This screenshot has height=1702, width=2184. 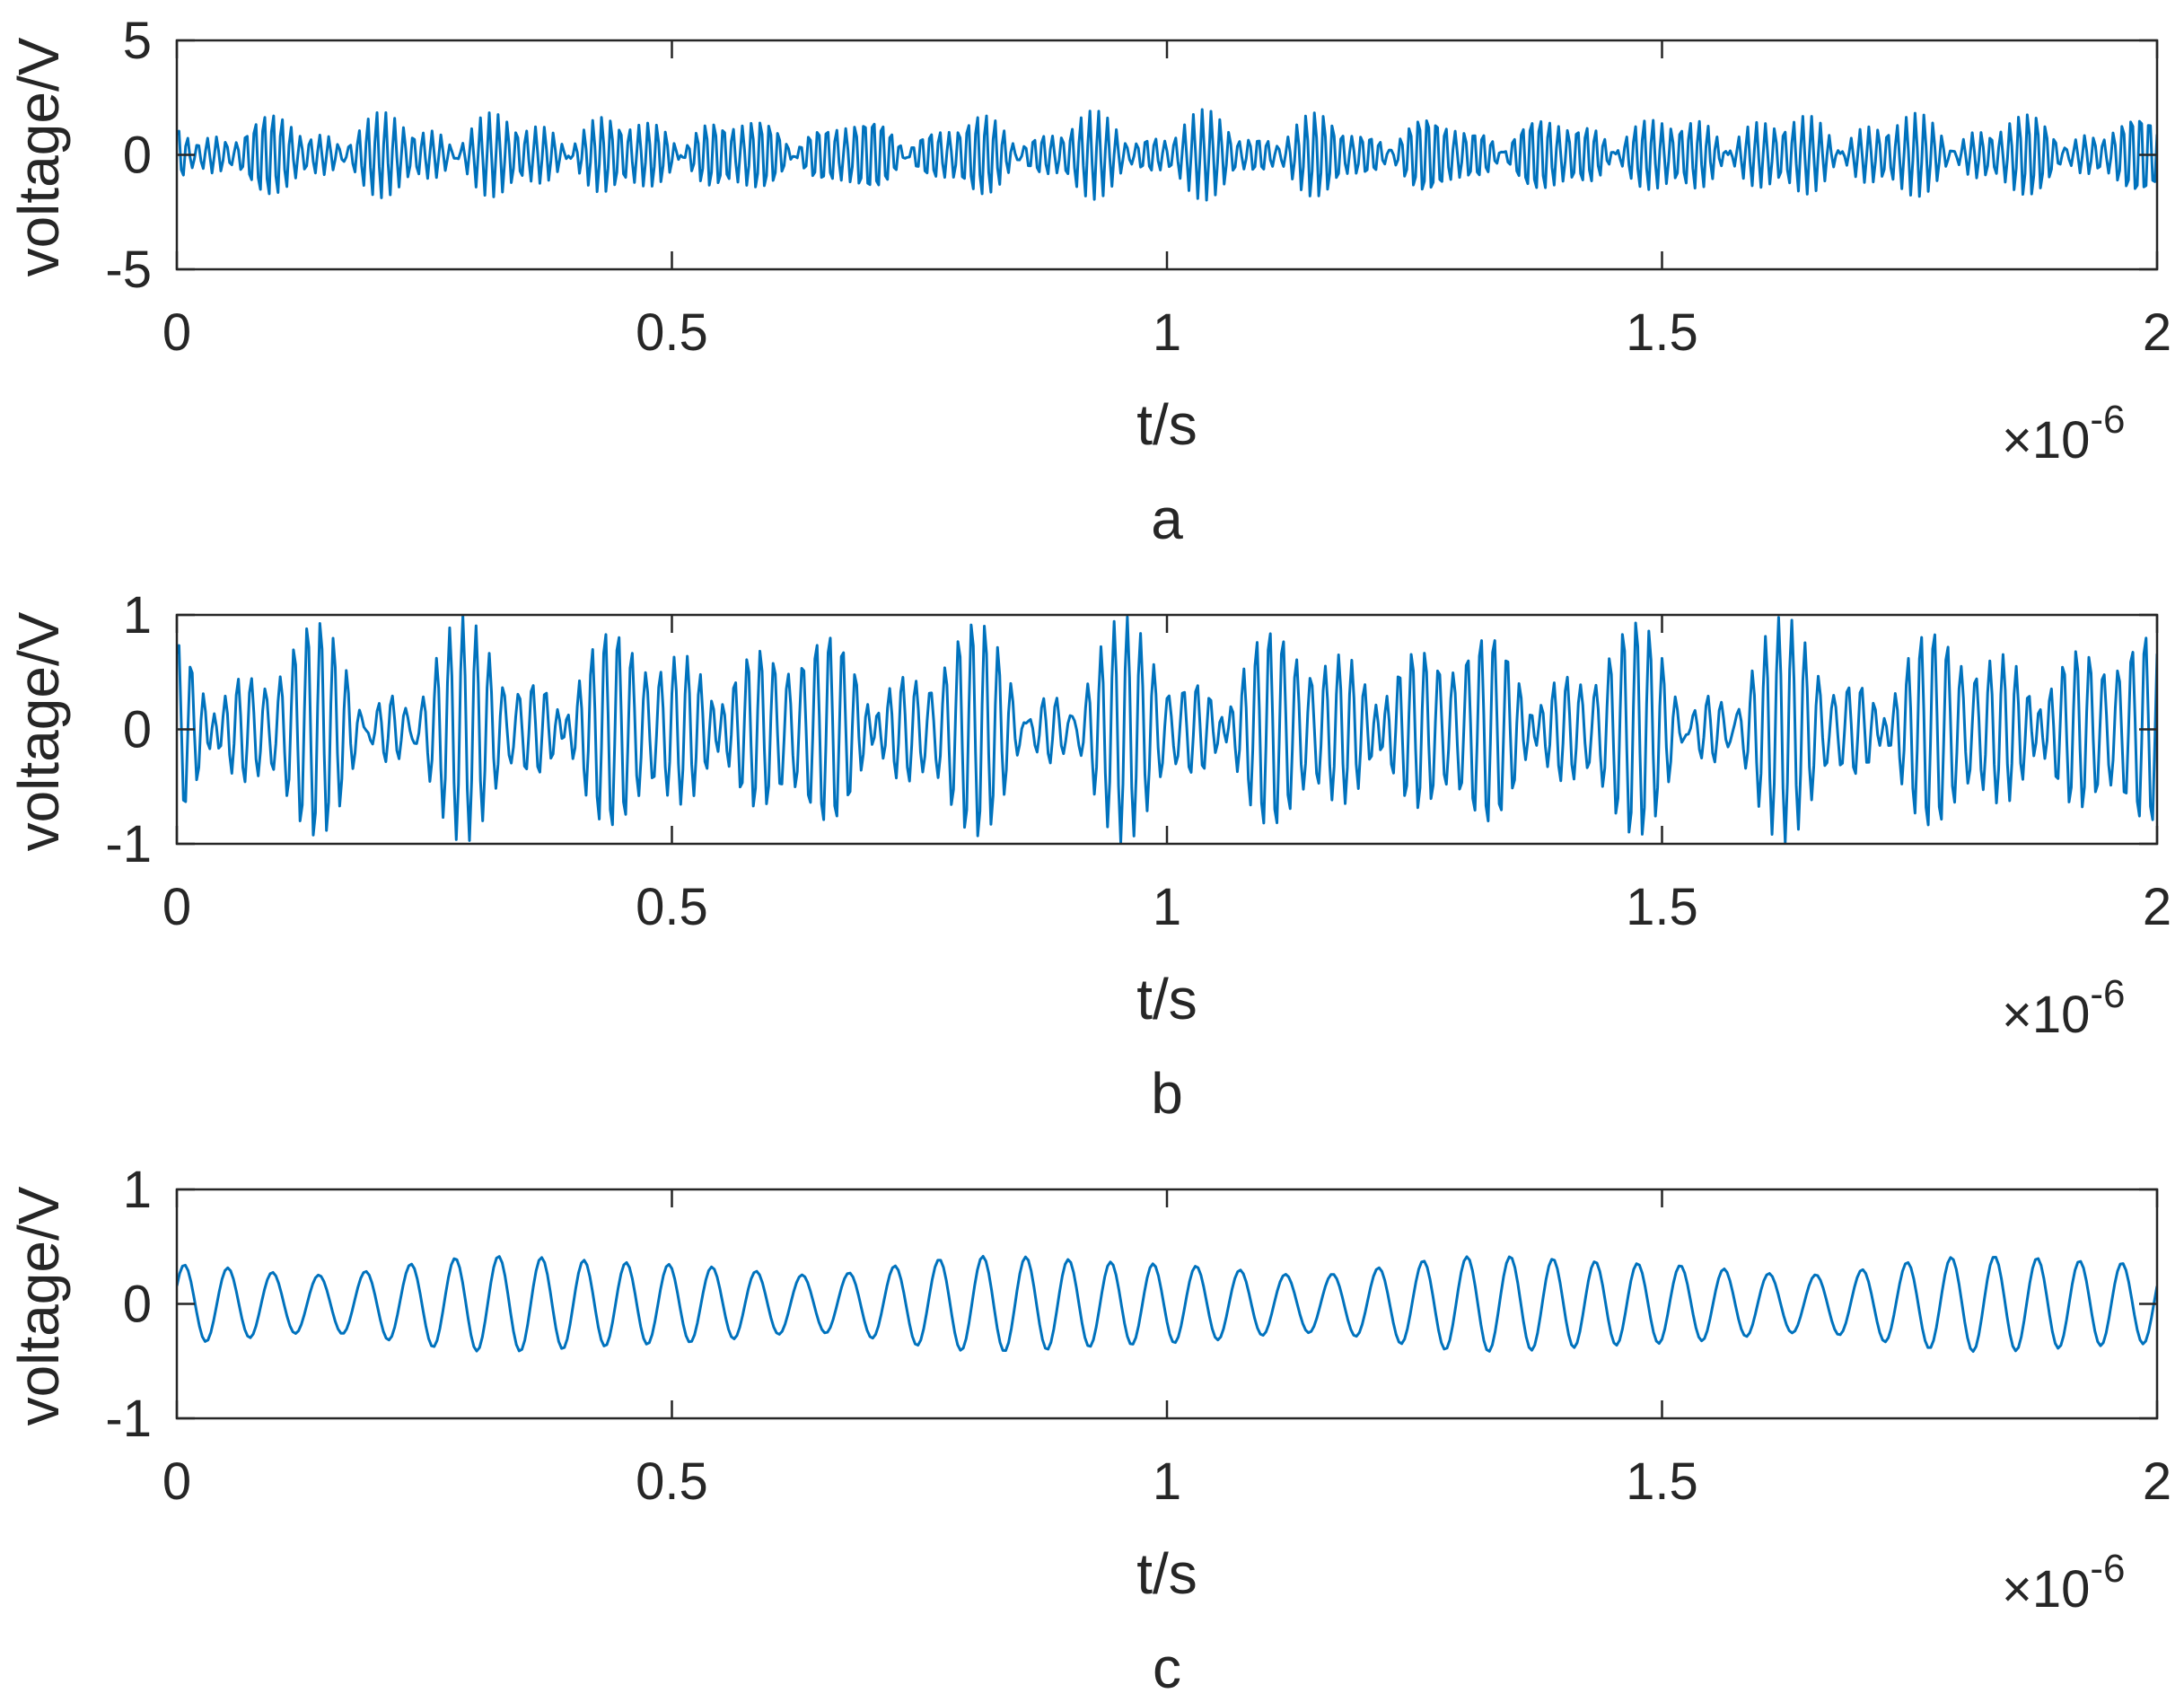 What do you see at coordinates (138, 41) in the screenshot?
I see `y-tick-label: 5` at bounding box center [138, 41].